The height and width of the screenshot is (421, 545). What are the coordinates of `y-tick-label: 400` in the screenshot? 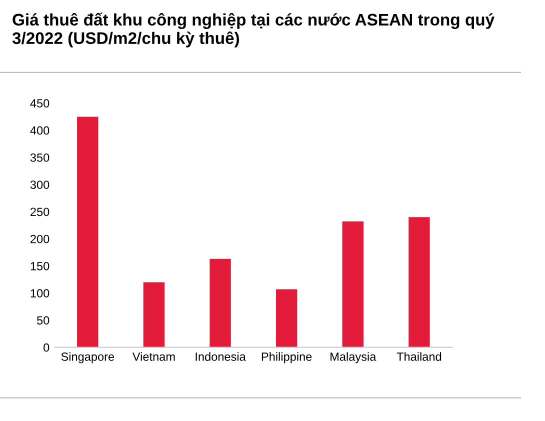 It's located at (40, 130).